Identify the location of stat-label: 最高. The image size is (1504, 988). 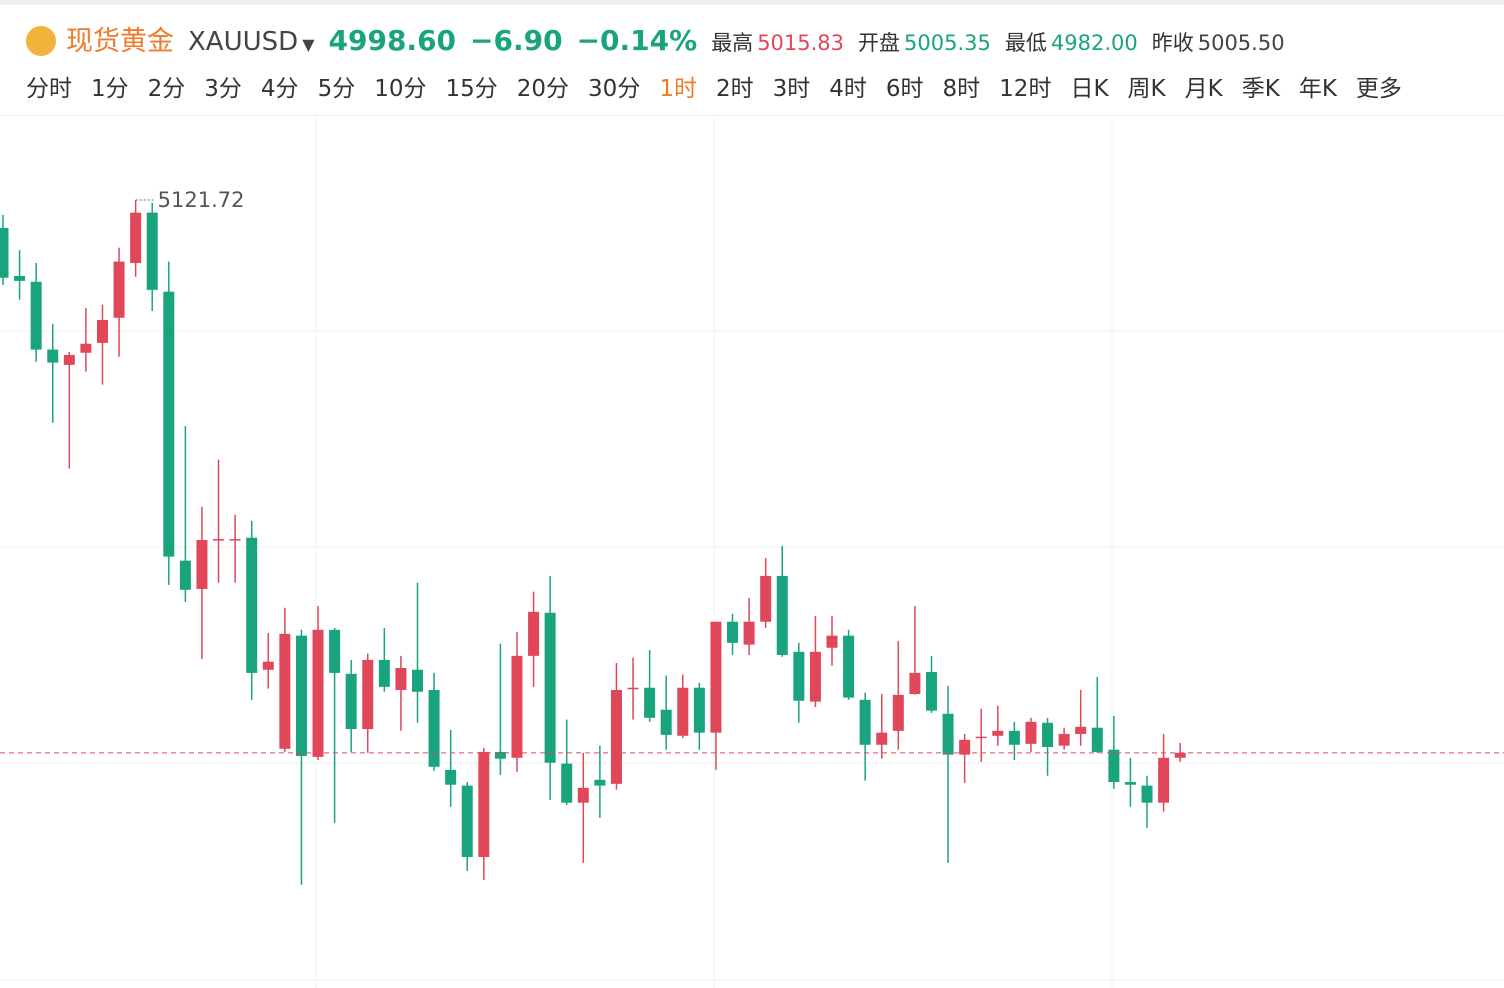
(732, 43).